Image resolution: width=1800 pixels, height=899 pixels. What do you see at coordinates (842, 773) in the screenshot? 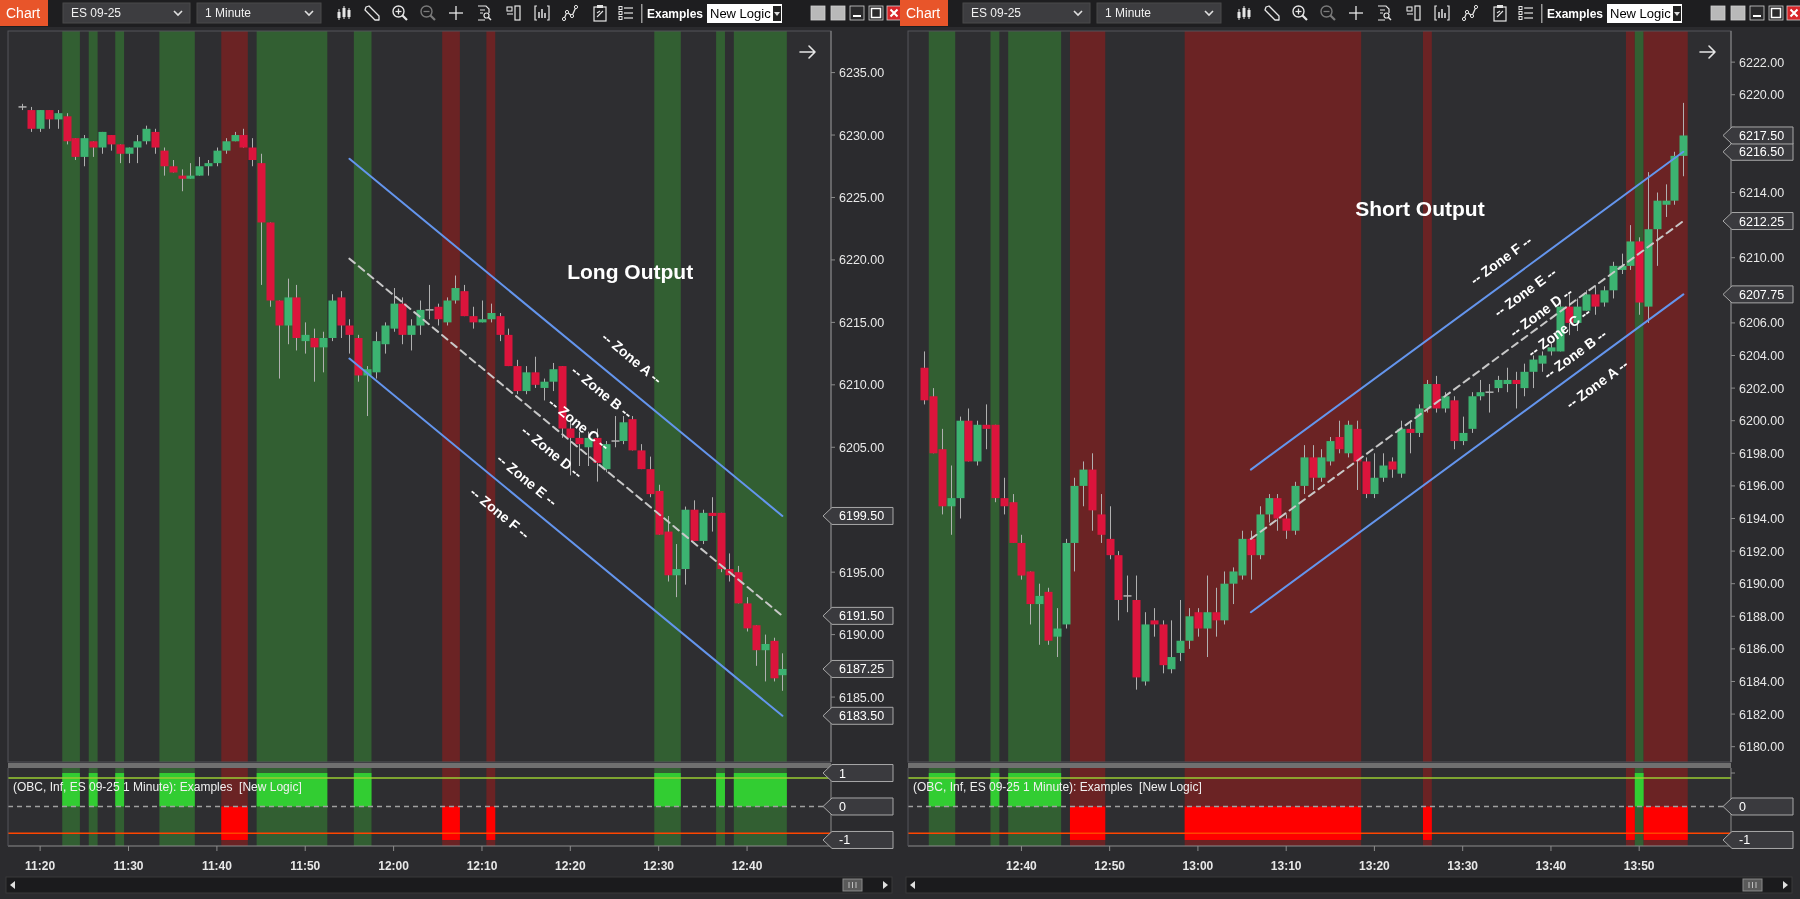
I see `y-tick-label: 1` at bounding box center [842, 773].